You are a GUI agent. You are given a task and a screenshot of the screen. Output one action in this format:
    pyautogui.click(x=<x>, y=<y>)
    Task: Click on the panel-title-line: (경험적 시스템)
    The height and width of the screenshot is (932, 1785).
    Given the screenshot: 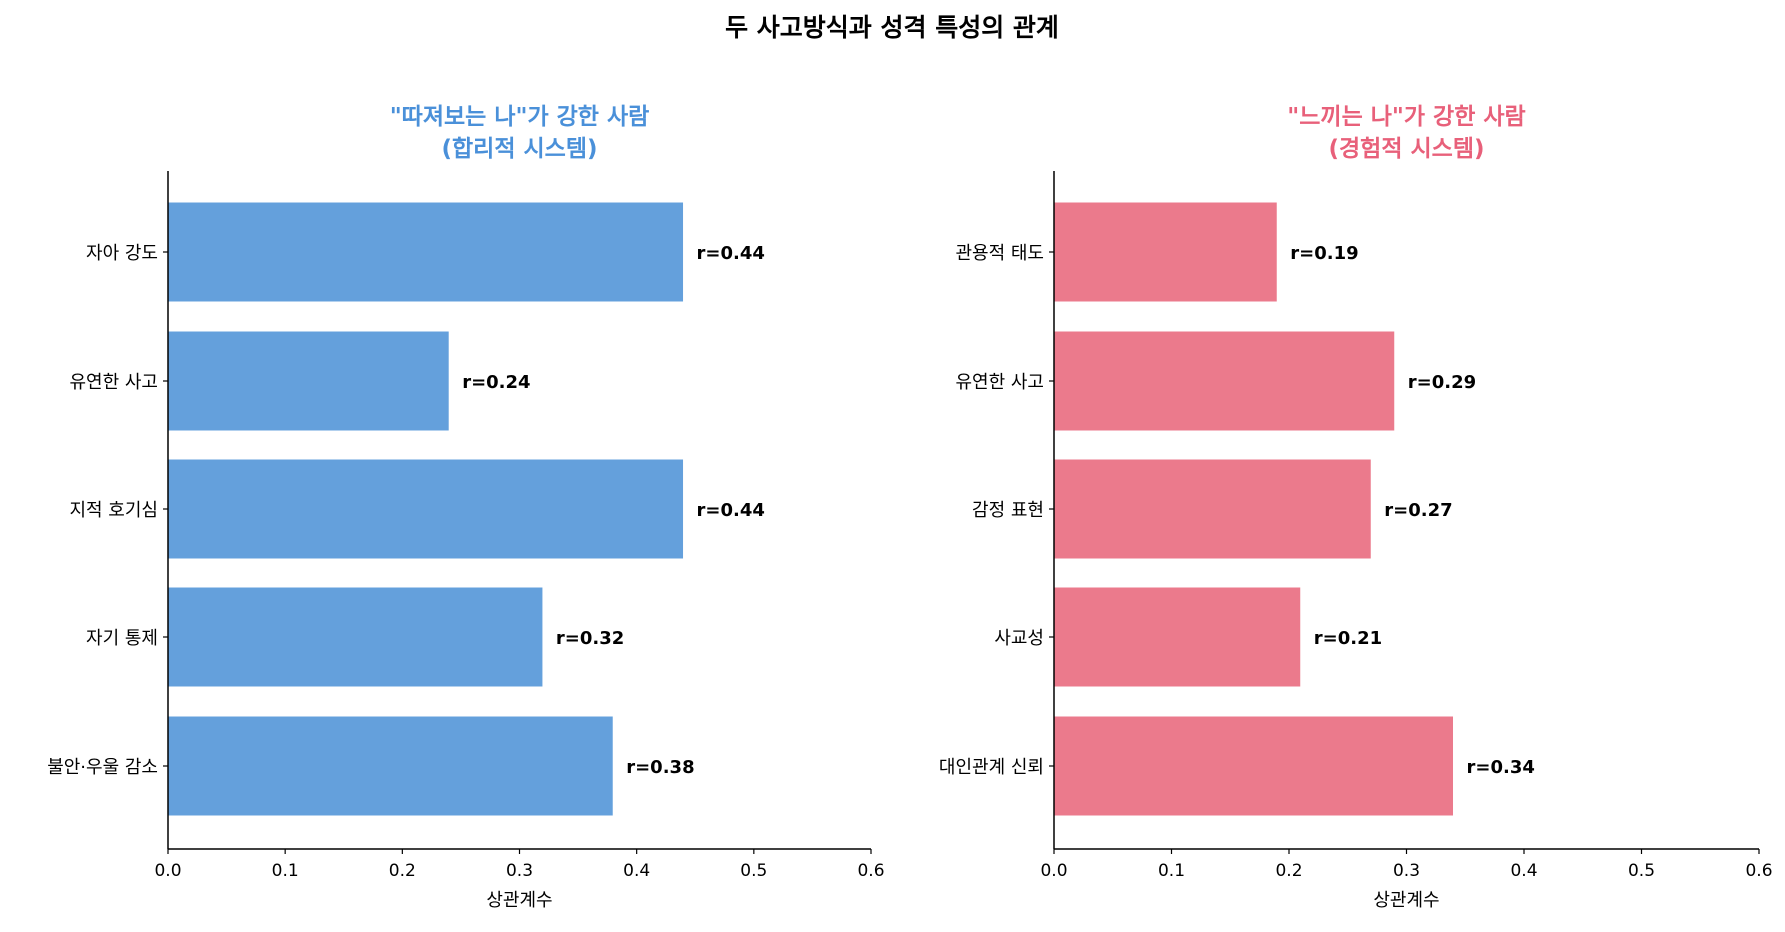 What is the action you would take?
    pyautogui.click(x=1407, y=149)
    